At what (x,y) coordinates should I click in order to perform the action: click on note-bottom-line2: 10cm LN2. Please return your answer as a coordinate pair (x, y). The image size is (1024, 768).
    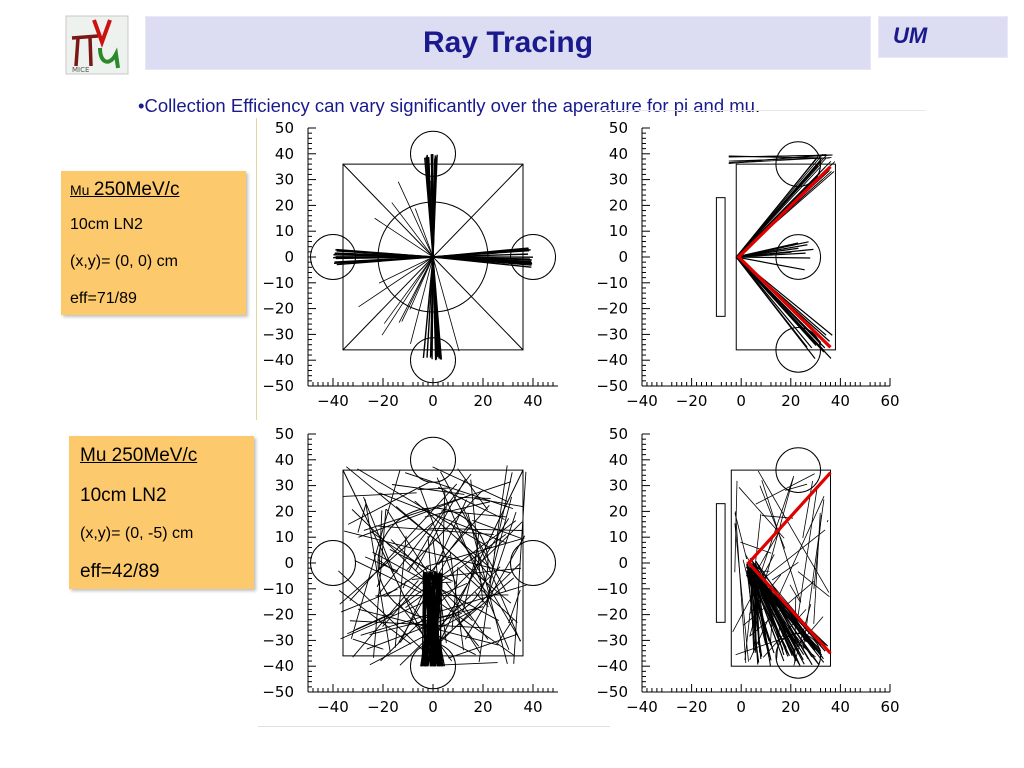
    Looking at the image, I should click on (123, 495).